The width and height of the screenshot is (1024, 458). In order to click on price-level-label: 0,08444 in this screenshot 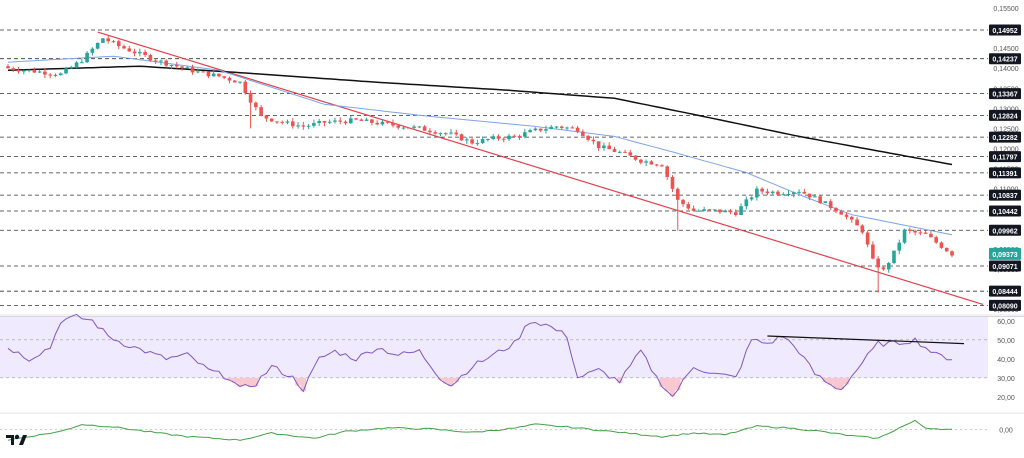, I will do `click(1004, 292)`.